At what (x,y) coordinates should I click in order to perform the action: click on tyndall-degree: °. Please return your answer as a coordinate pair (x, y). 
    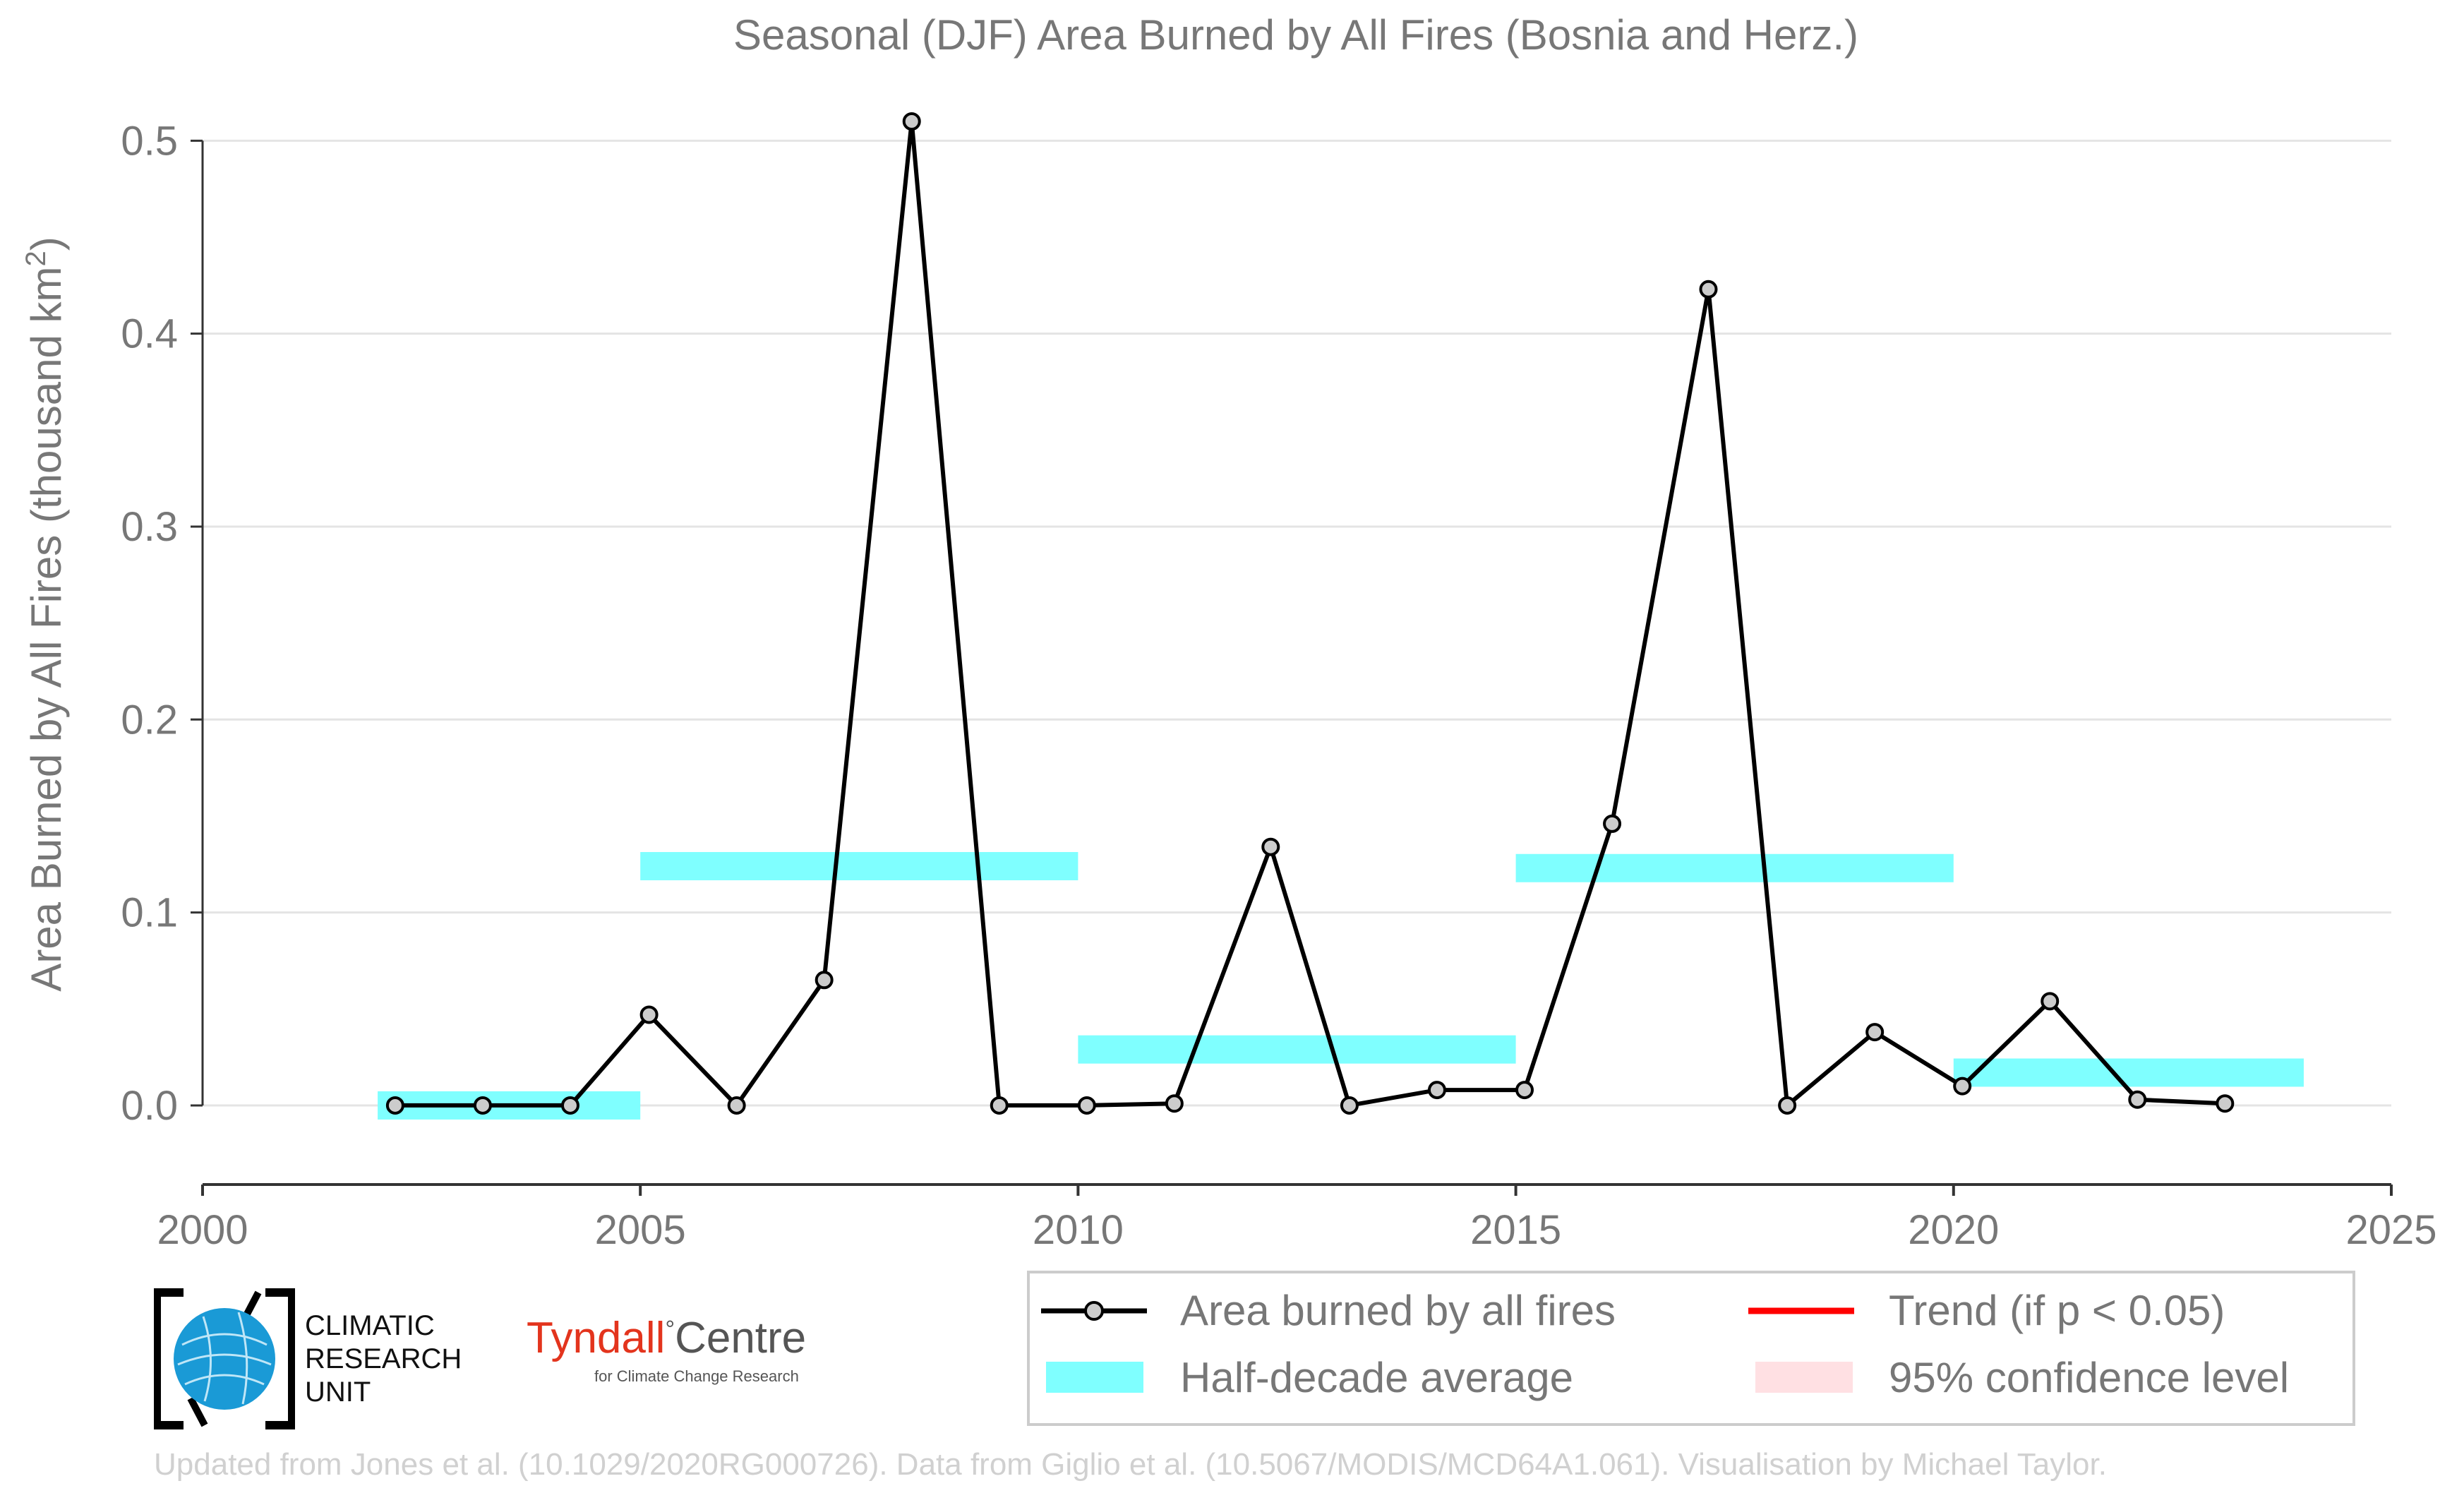
    Looking at the image, I should click on (670, 1329).